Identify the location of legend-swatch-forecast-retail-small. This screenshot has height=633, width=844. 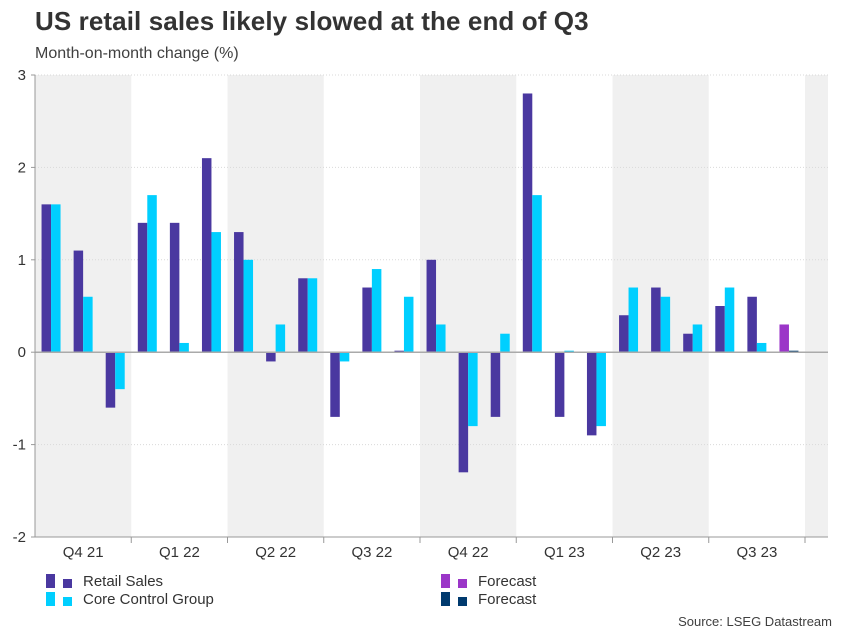
(462, 583).